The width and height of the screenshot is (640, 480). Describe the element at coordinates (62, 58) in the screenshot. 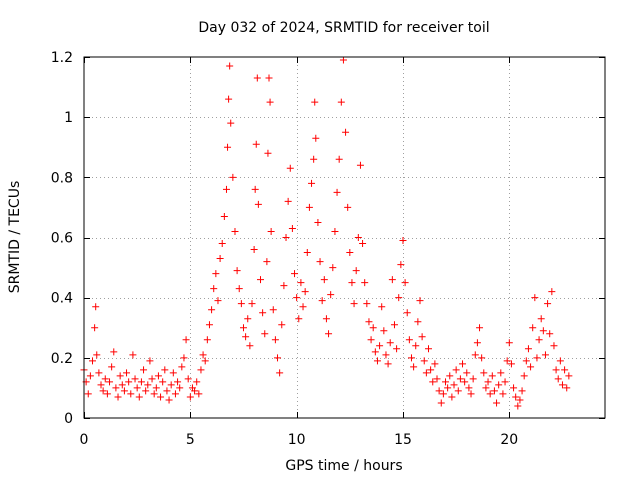

I see `y-tick-label: 1.2` at that location.